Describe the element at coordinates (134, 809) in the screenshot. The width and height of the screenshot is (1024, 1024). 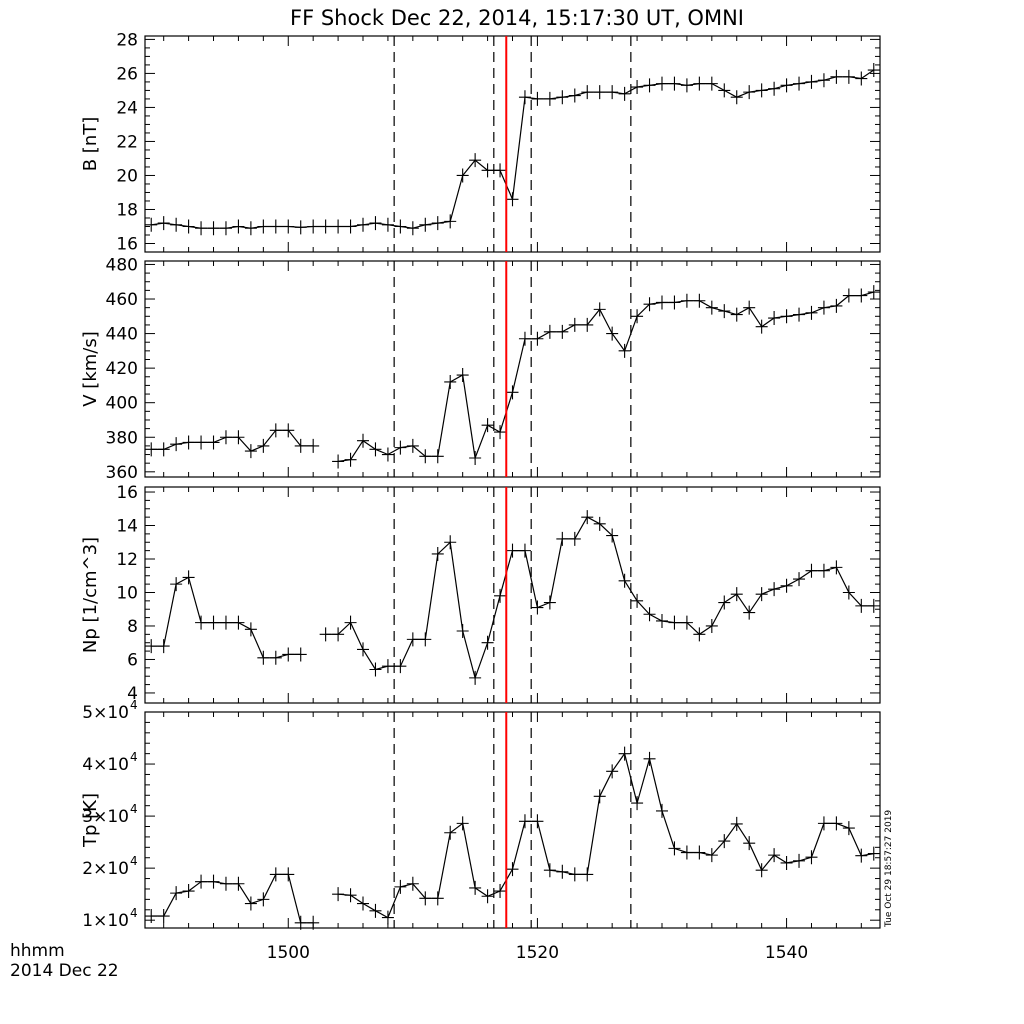
I see `y-tick-exponent: 4` at that location.